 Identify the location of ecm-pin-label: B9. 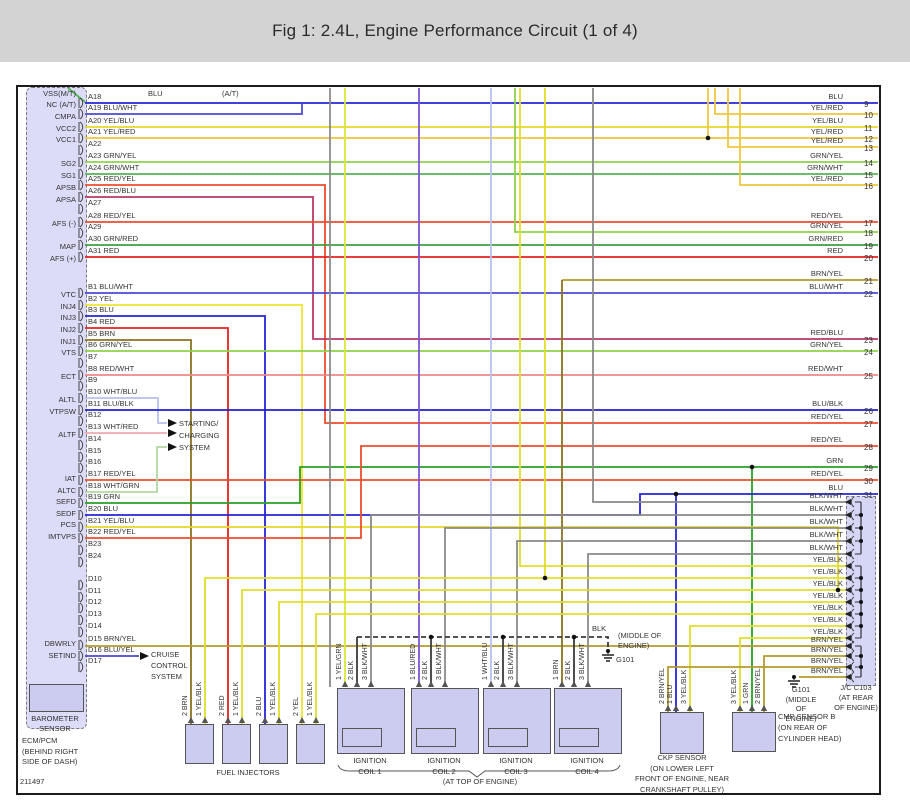
(93, 379).